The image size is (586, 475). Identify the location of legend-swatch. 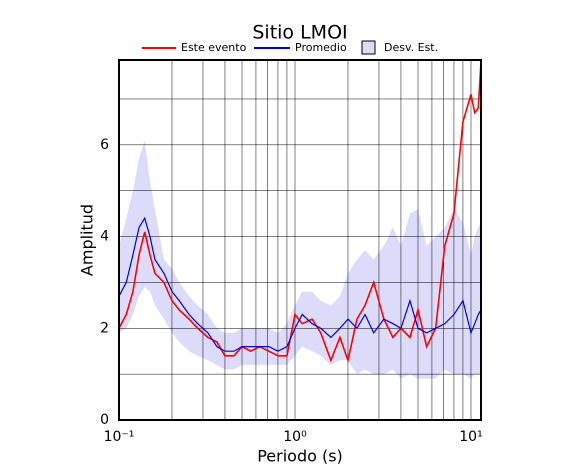
(368, 47).